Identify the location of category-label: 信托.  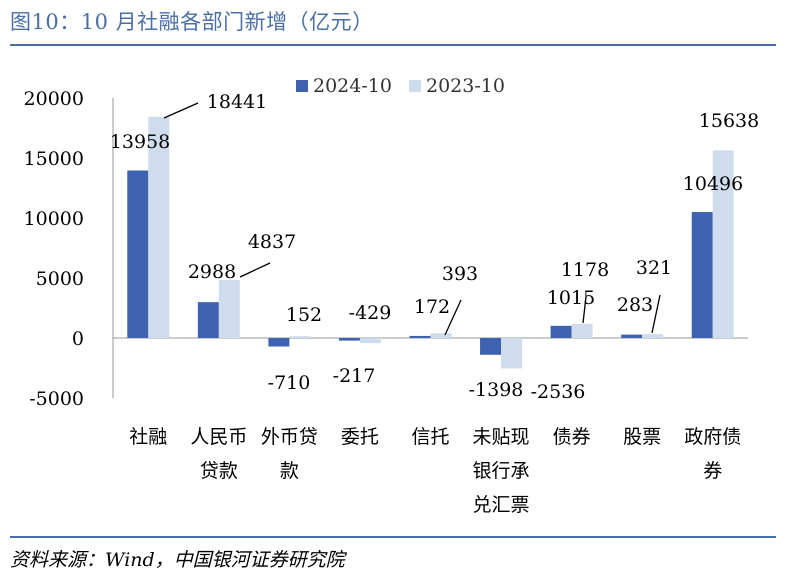
(430, 437).